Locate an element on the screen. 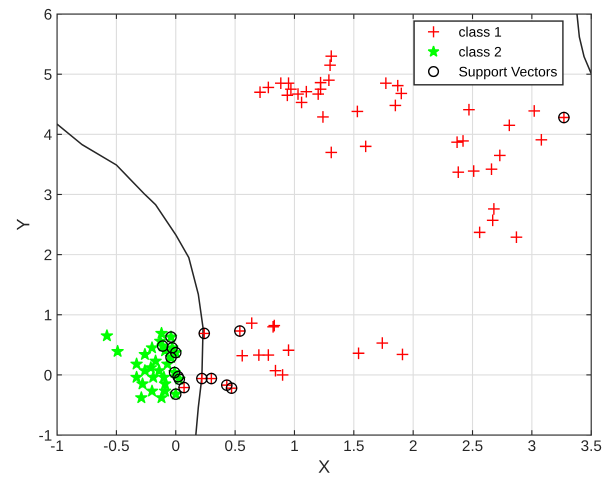 Image resolution: width=607 pixels, height=485 pixels. x-tick-label: 2.5 is located at coordinates (472, 446).